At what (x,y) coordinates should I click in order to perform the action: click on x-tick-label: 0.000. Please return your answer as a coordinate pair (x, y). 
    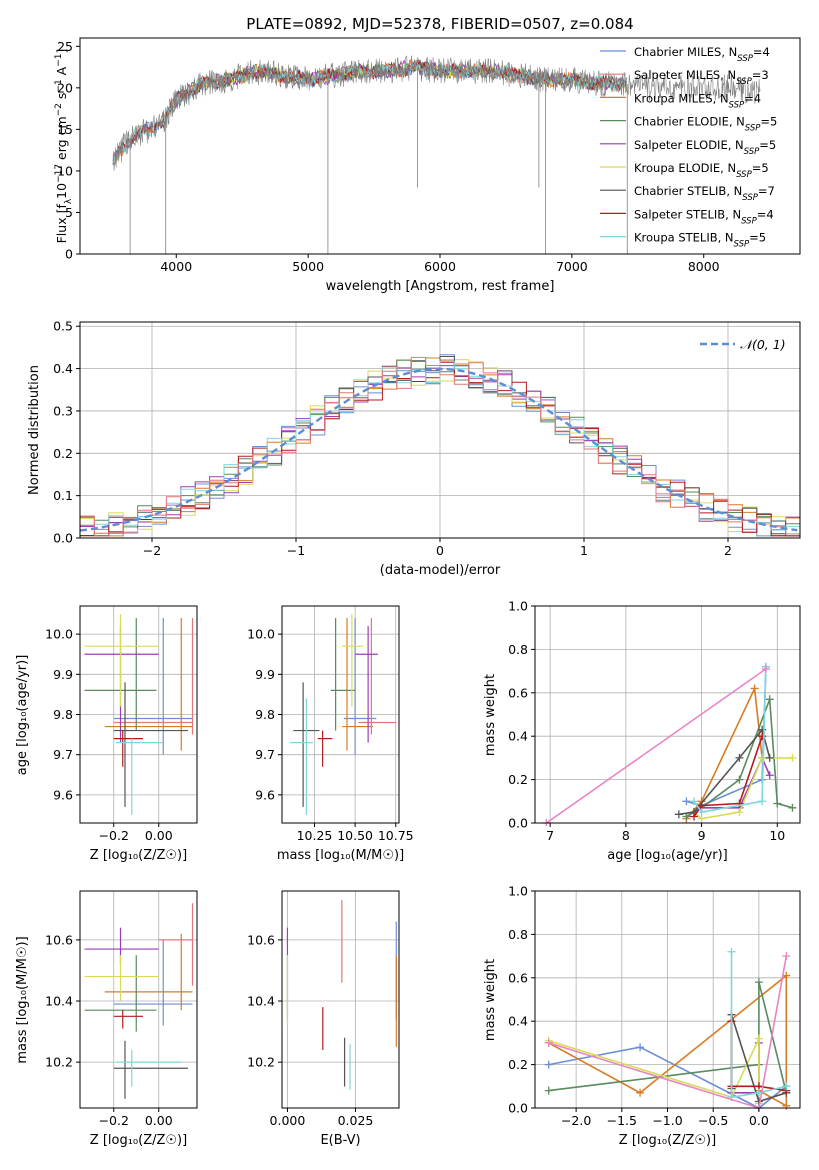
    Looking at the image, I should click on (288, 1120).